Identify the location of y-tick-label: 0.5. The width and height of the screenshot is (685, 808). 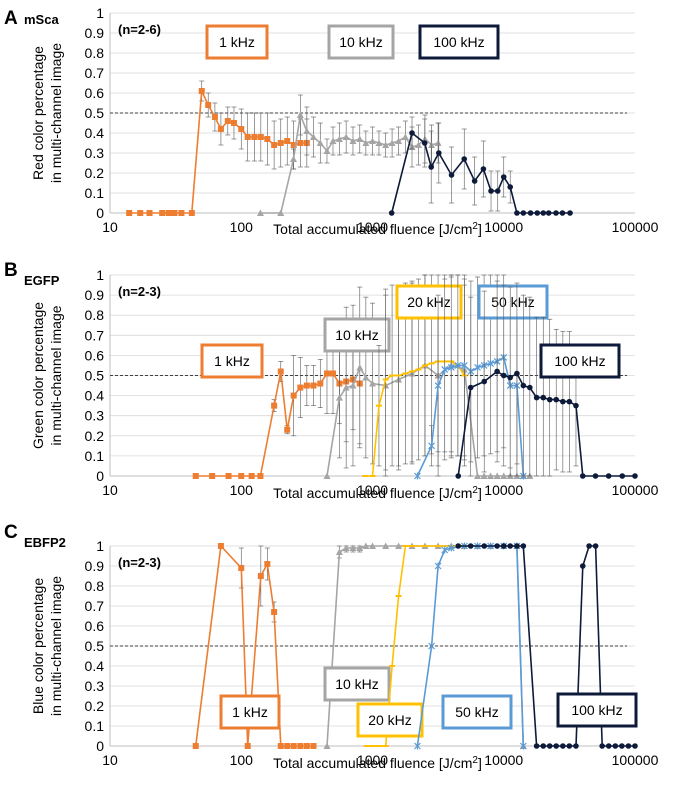
(95, 646).